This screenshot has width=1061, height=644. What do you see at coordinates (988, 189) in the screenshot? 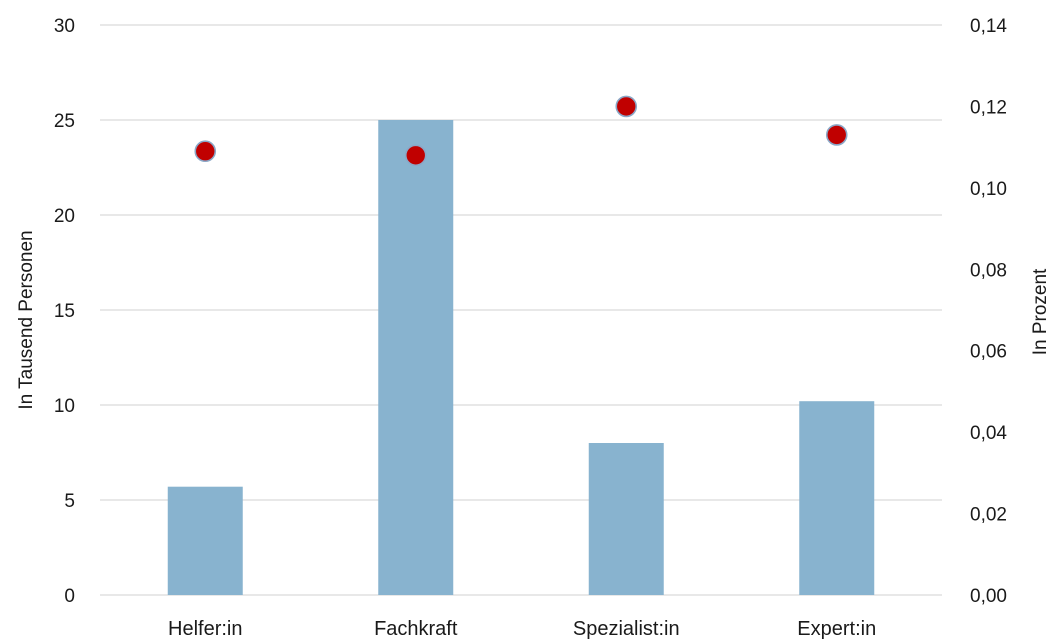
I see `right-tick-label: 0,10` at bounding box center [988, 189].